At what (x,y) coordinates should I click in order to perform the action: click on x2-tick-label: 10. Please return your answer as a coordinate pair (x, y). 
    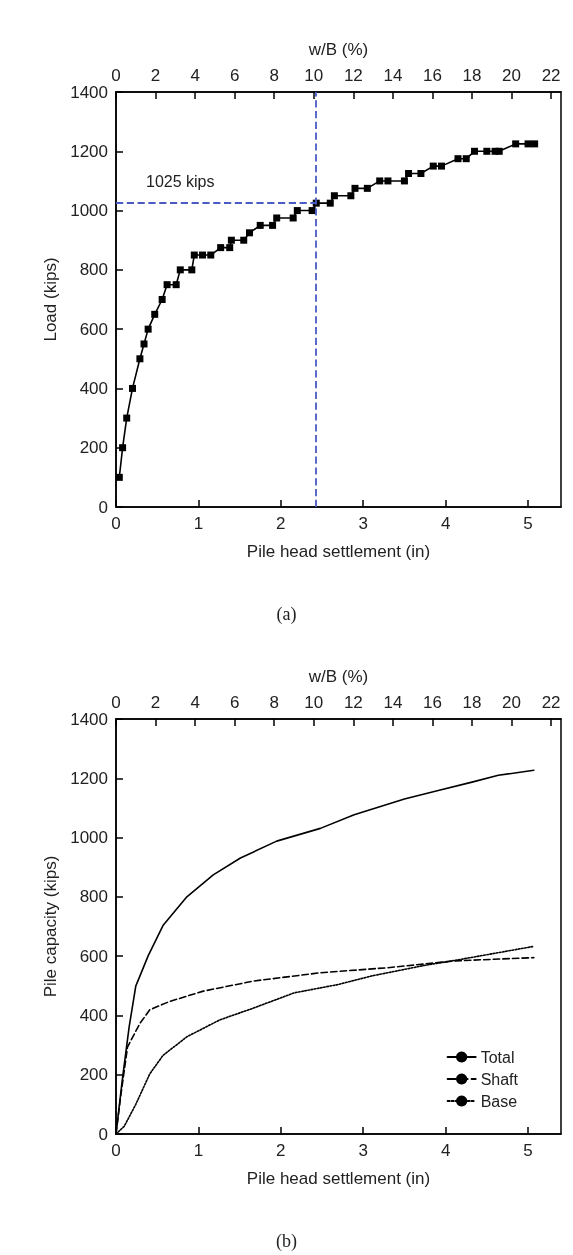
    Looking at the image, I should click on (314, 702).